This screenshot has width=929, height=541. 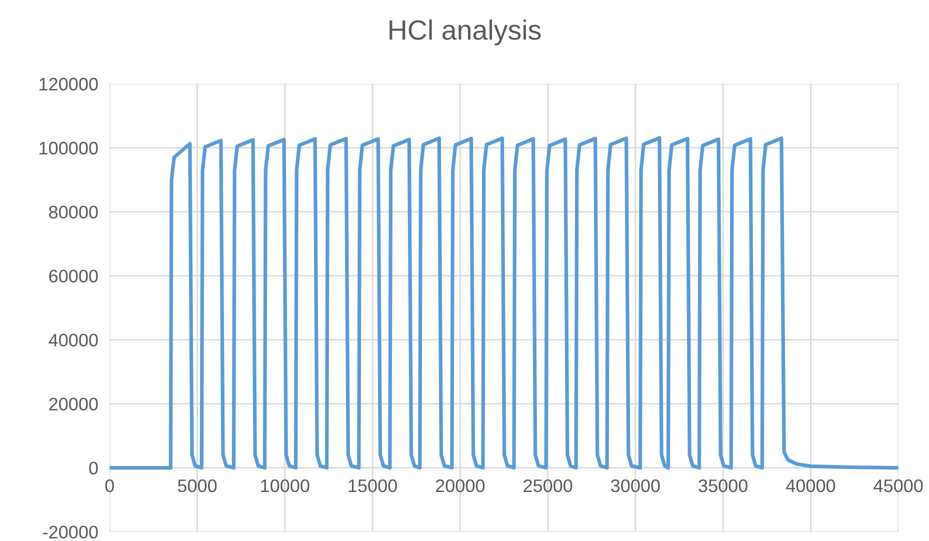 I want to click on x-tick-label: 25000, so click(x=548, y=485).